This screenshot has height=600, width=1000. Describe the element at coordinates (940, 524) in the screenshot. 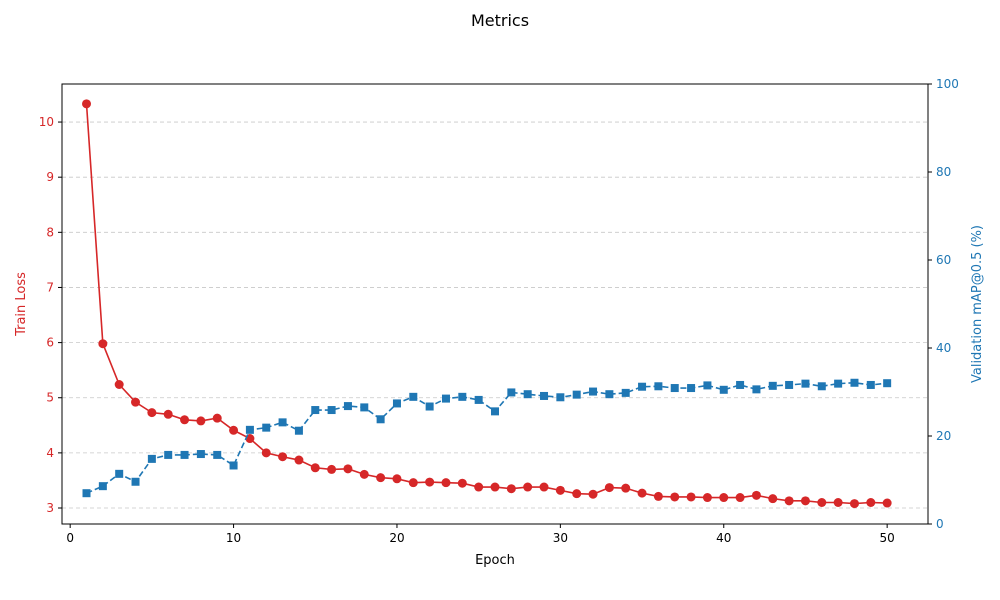

I see `y-right-tick-label: 0` at that location.